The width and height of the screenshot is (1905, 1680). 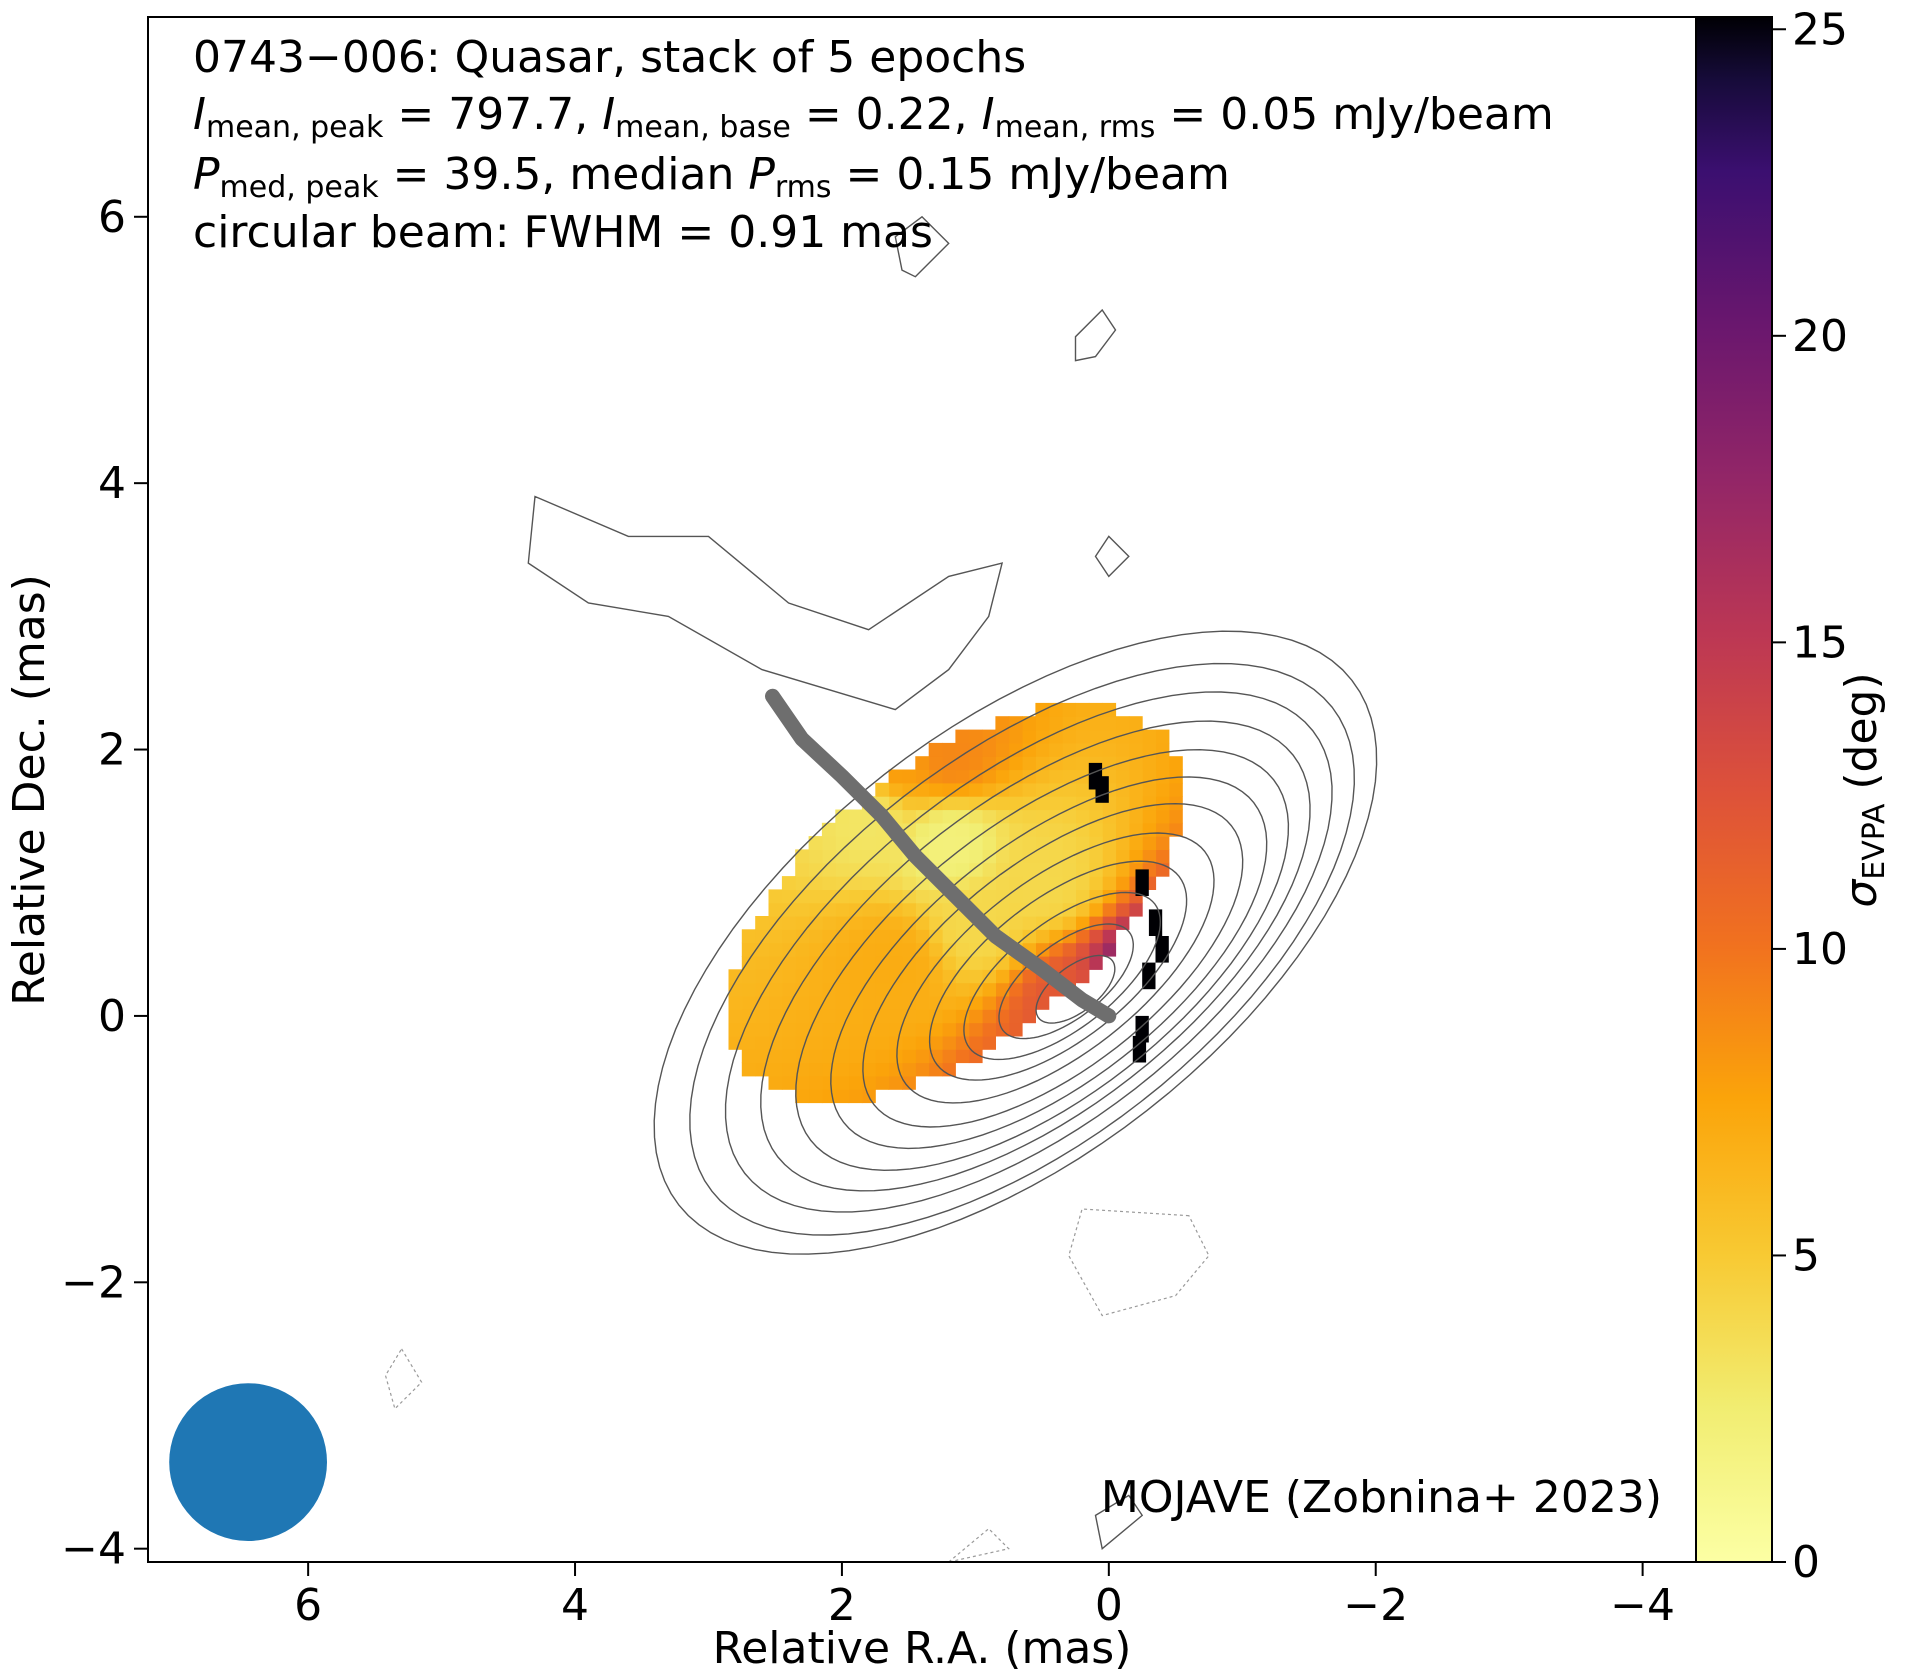 I want to click on title-line-1: 0743−006: Quasar, stack of 5 epochs, so click(x=609, y=57).